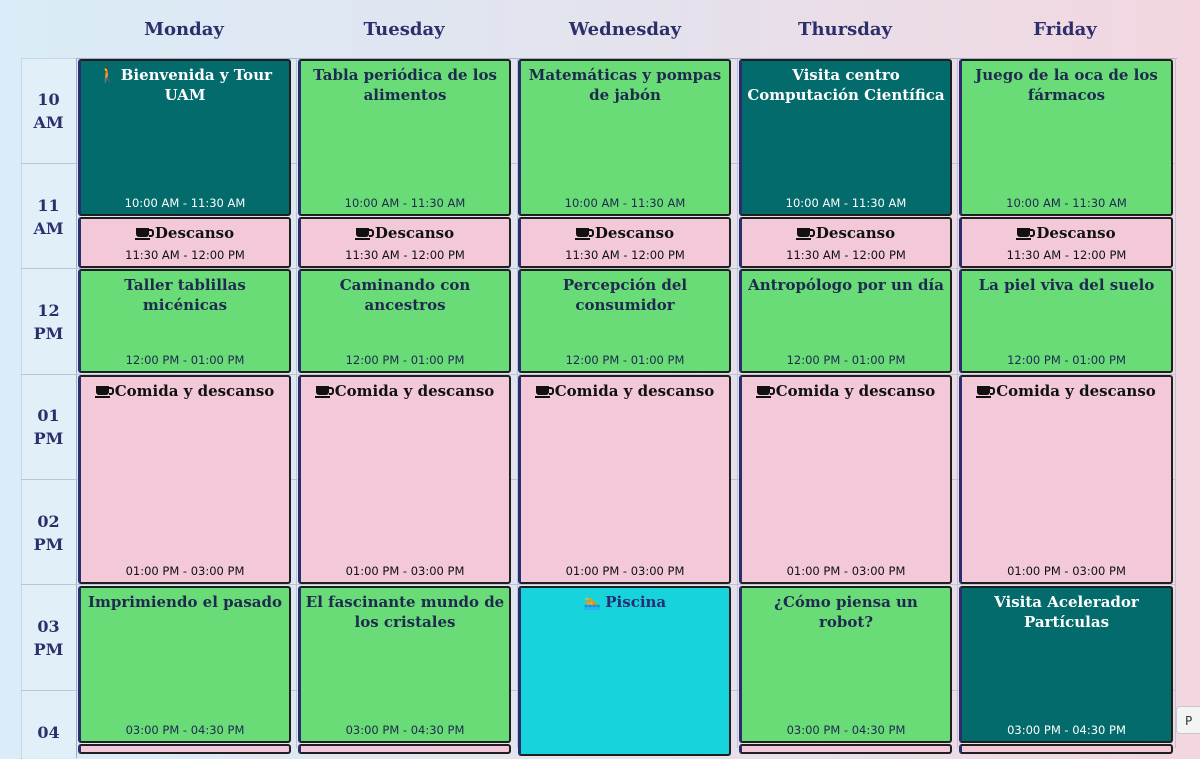 This screenshot has height=759, width=1200. Describe the element at coordinates (405, 295) in the screenshot. I see `event-title: Caminando con ancestros` at that location.